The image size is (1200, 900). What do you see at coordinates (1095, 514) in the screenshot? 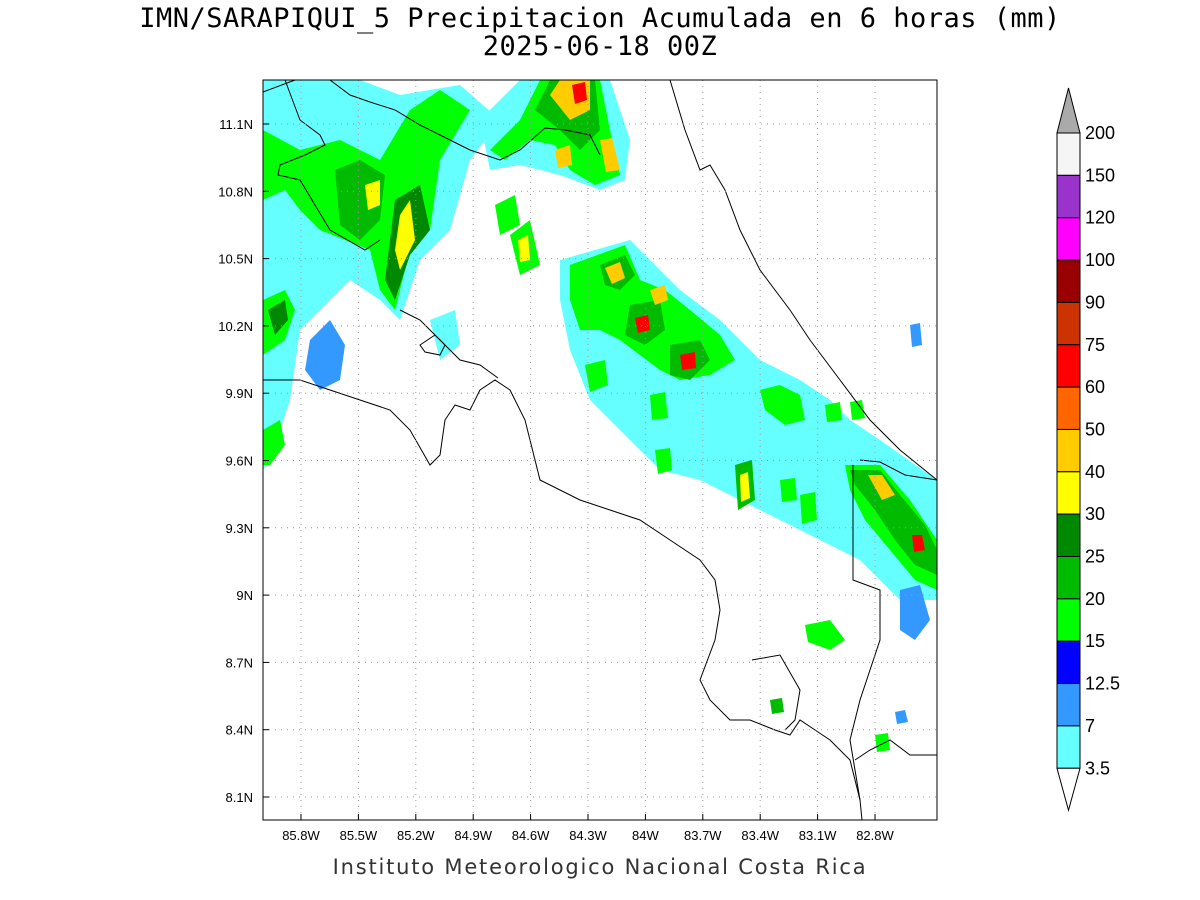
I see `colorbar-label: 30` at bounding box center [1095, 514].